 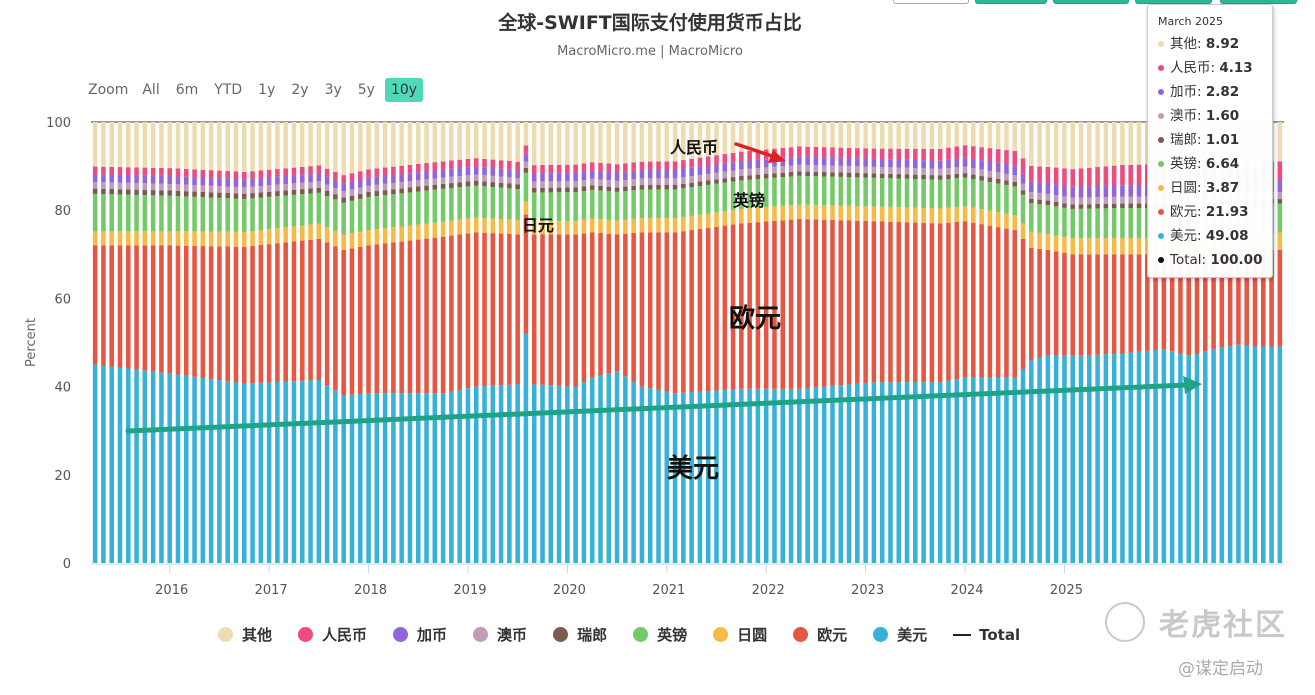 I want to click on zoom-button-all: All, so click(x=151, y=90).